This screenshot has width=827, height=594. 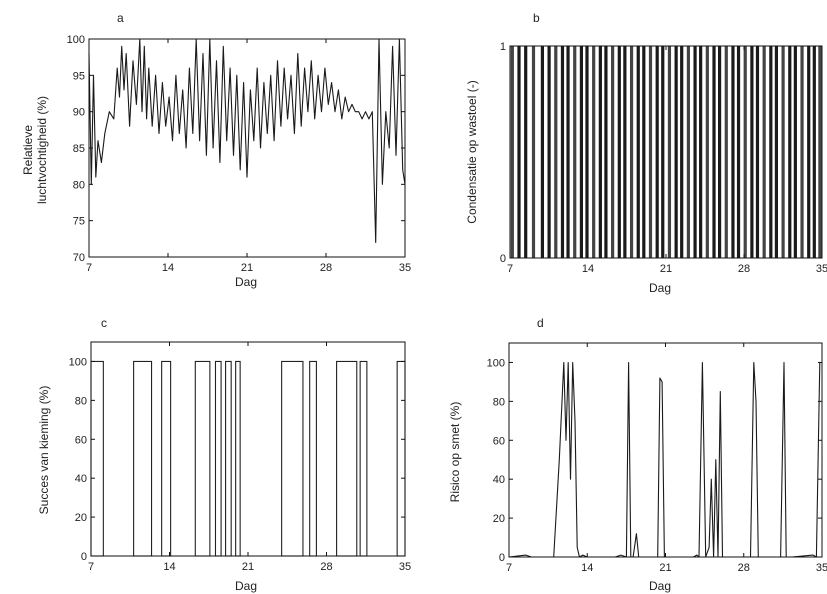 I want to click on panel-a-ytick-label-4: 90, so click(x=79, y=113).